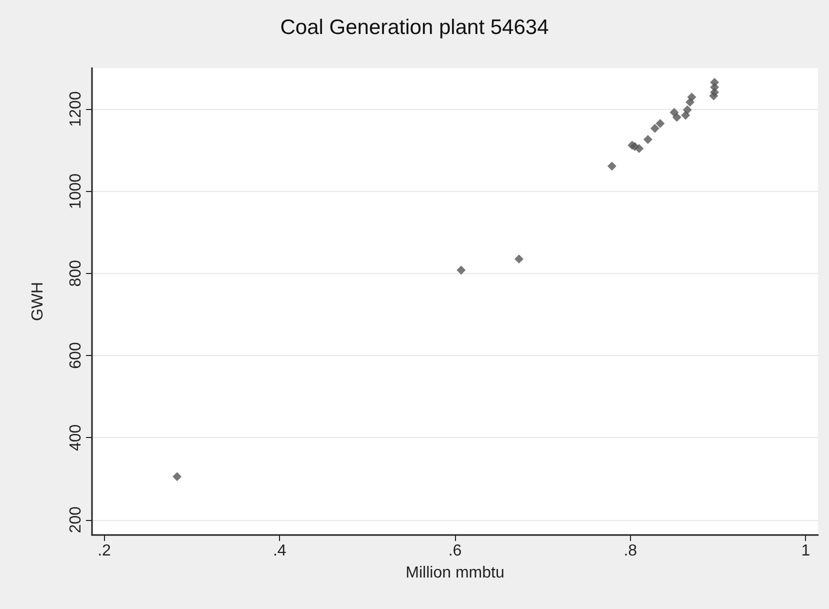  Describe the element at coordinates (76, 191) in the screenshot. I see `y-tick-label: 1000` at that location.